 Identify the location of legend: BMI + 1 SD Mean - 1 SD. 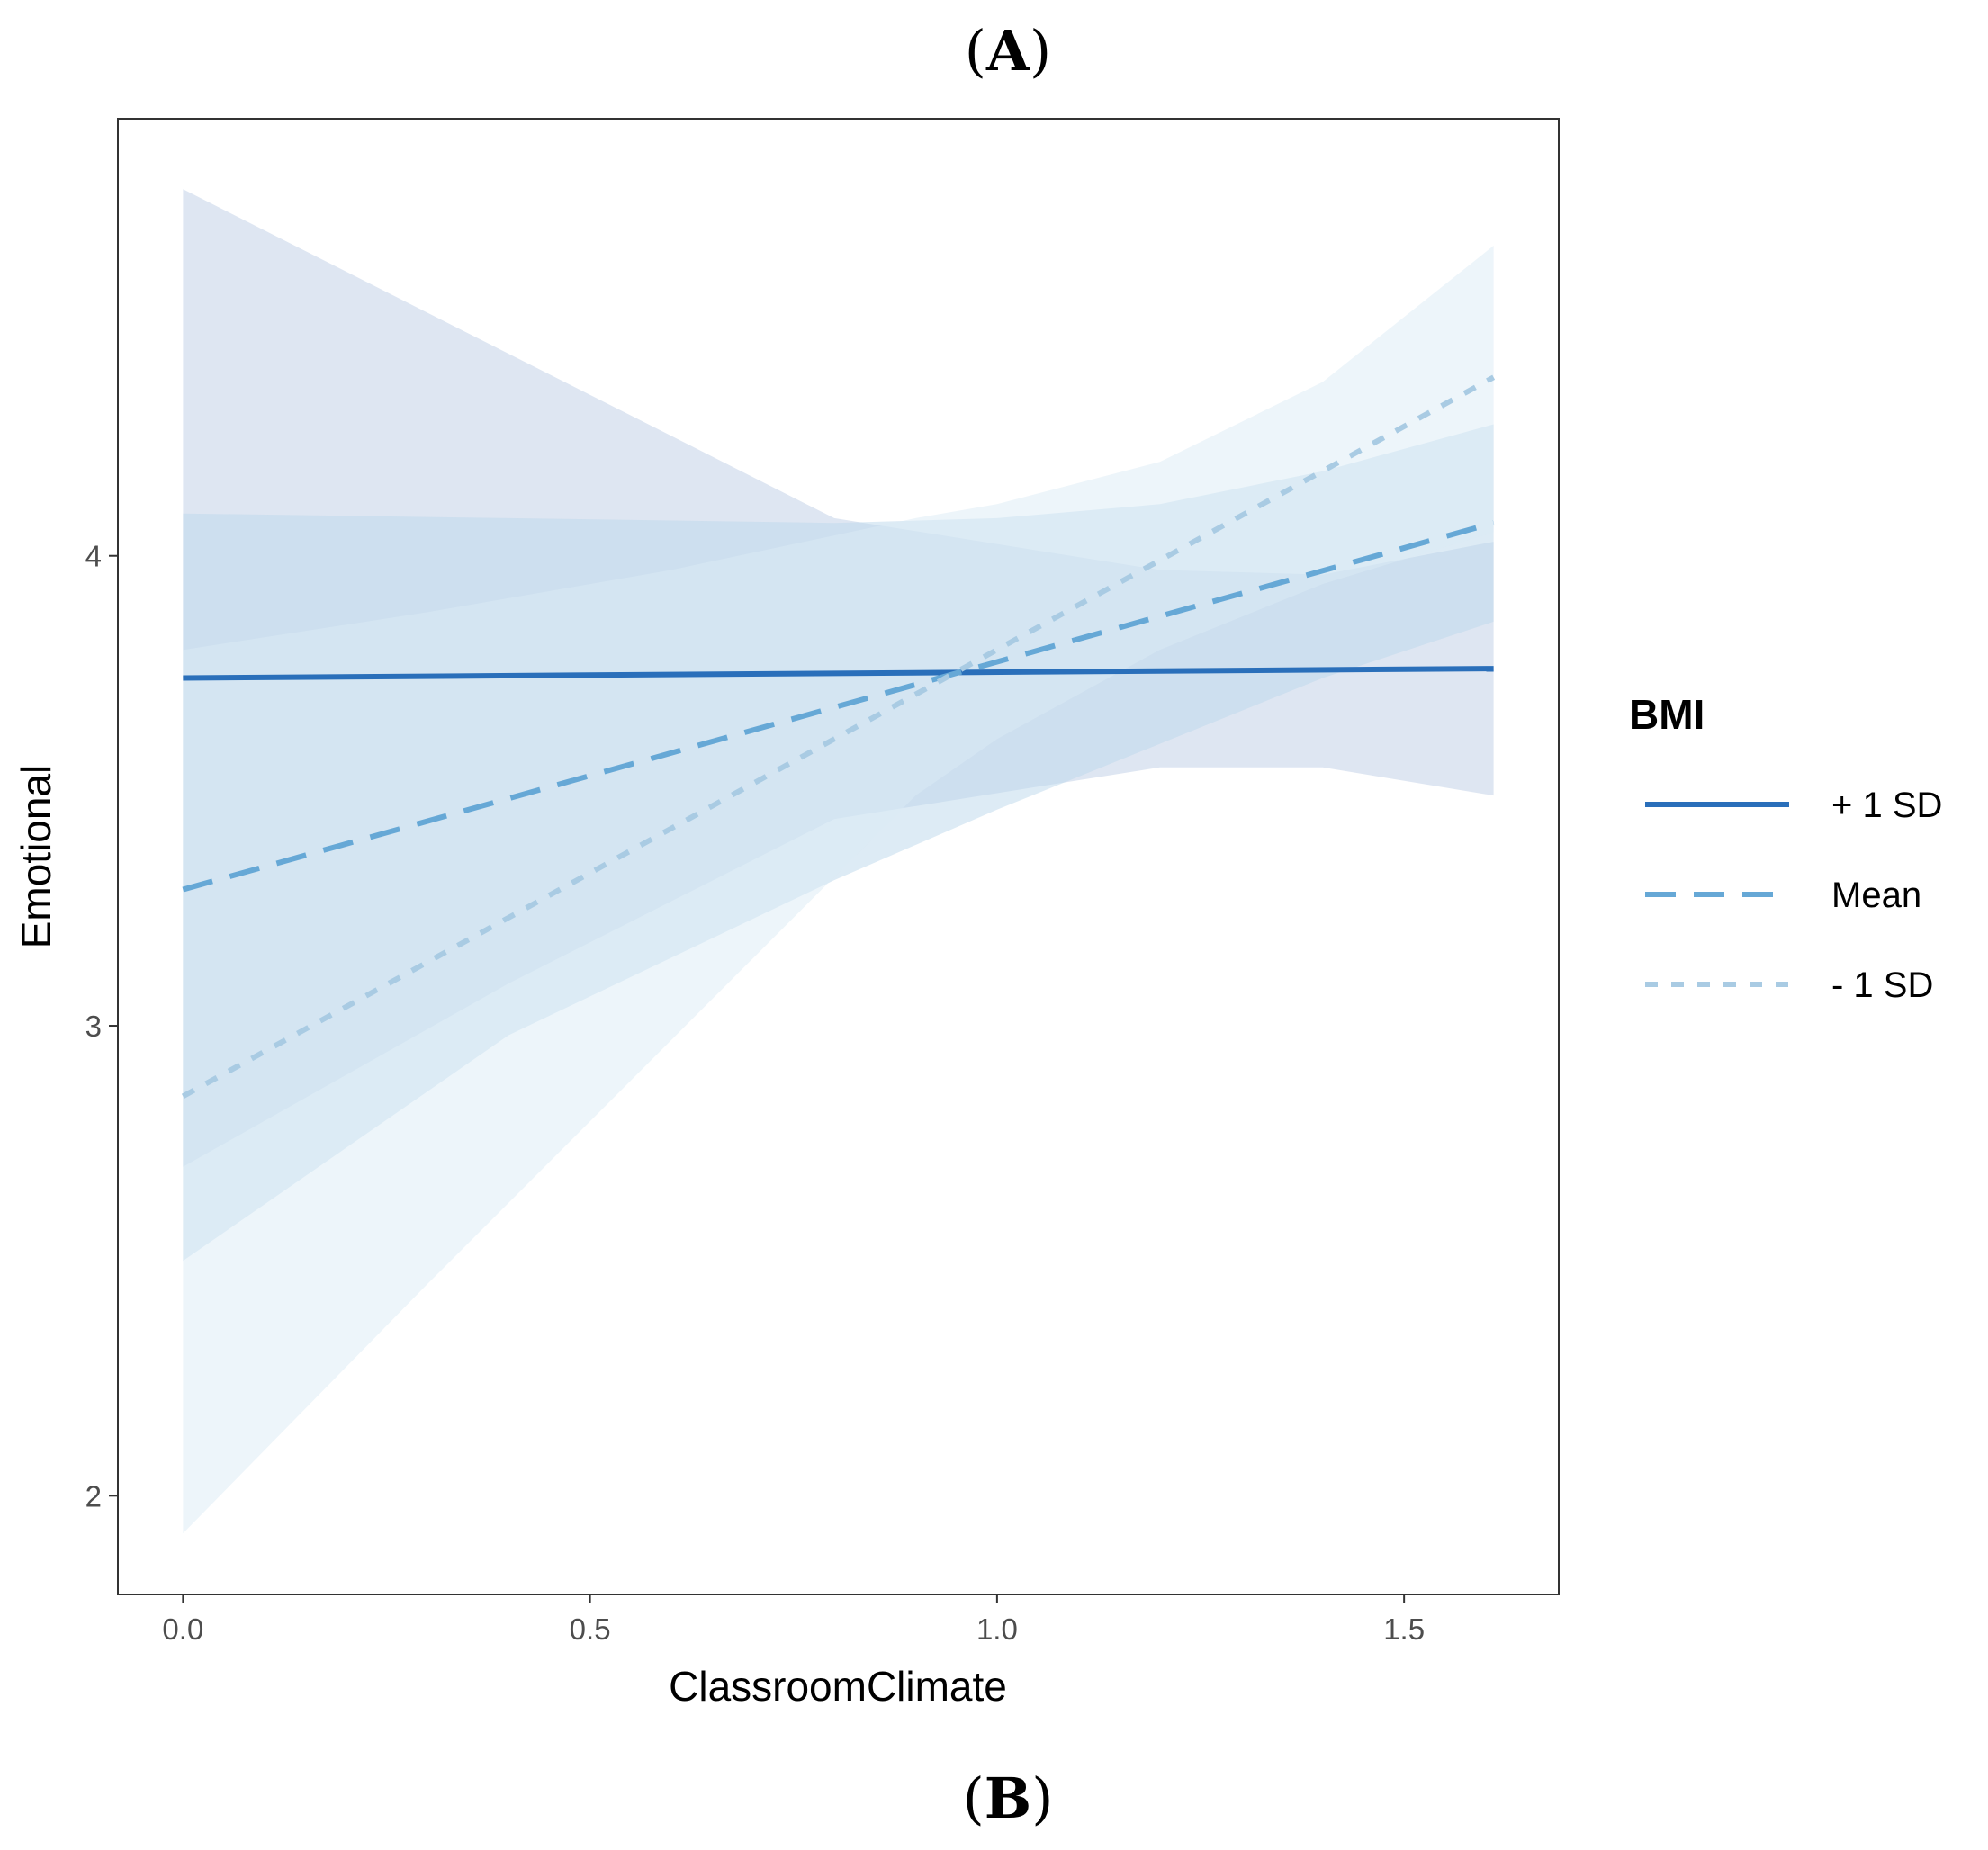
(1786, 848).